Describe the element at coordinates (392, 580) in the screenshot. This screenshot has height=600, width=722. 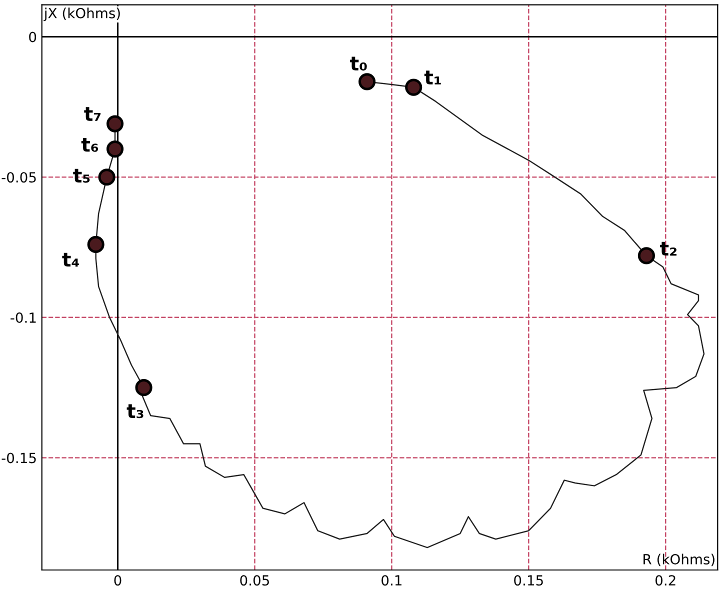
I see `x-tick-label: 0.1` at that location.